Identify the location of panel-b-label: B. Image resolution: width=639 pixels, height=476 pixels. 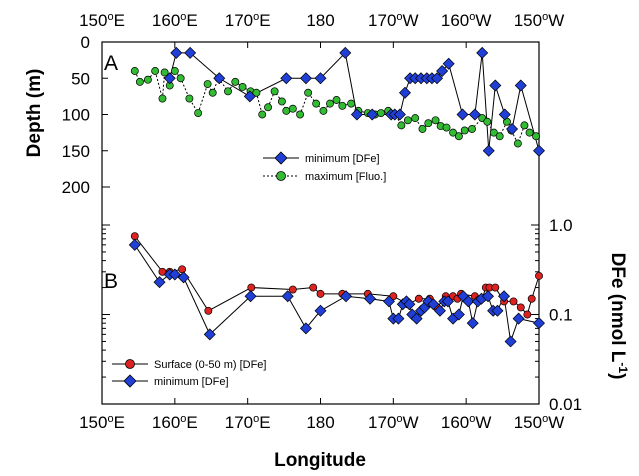
(111, 281).